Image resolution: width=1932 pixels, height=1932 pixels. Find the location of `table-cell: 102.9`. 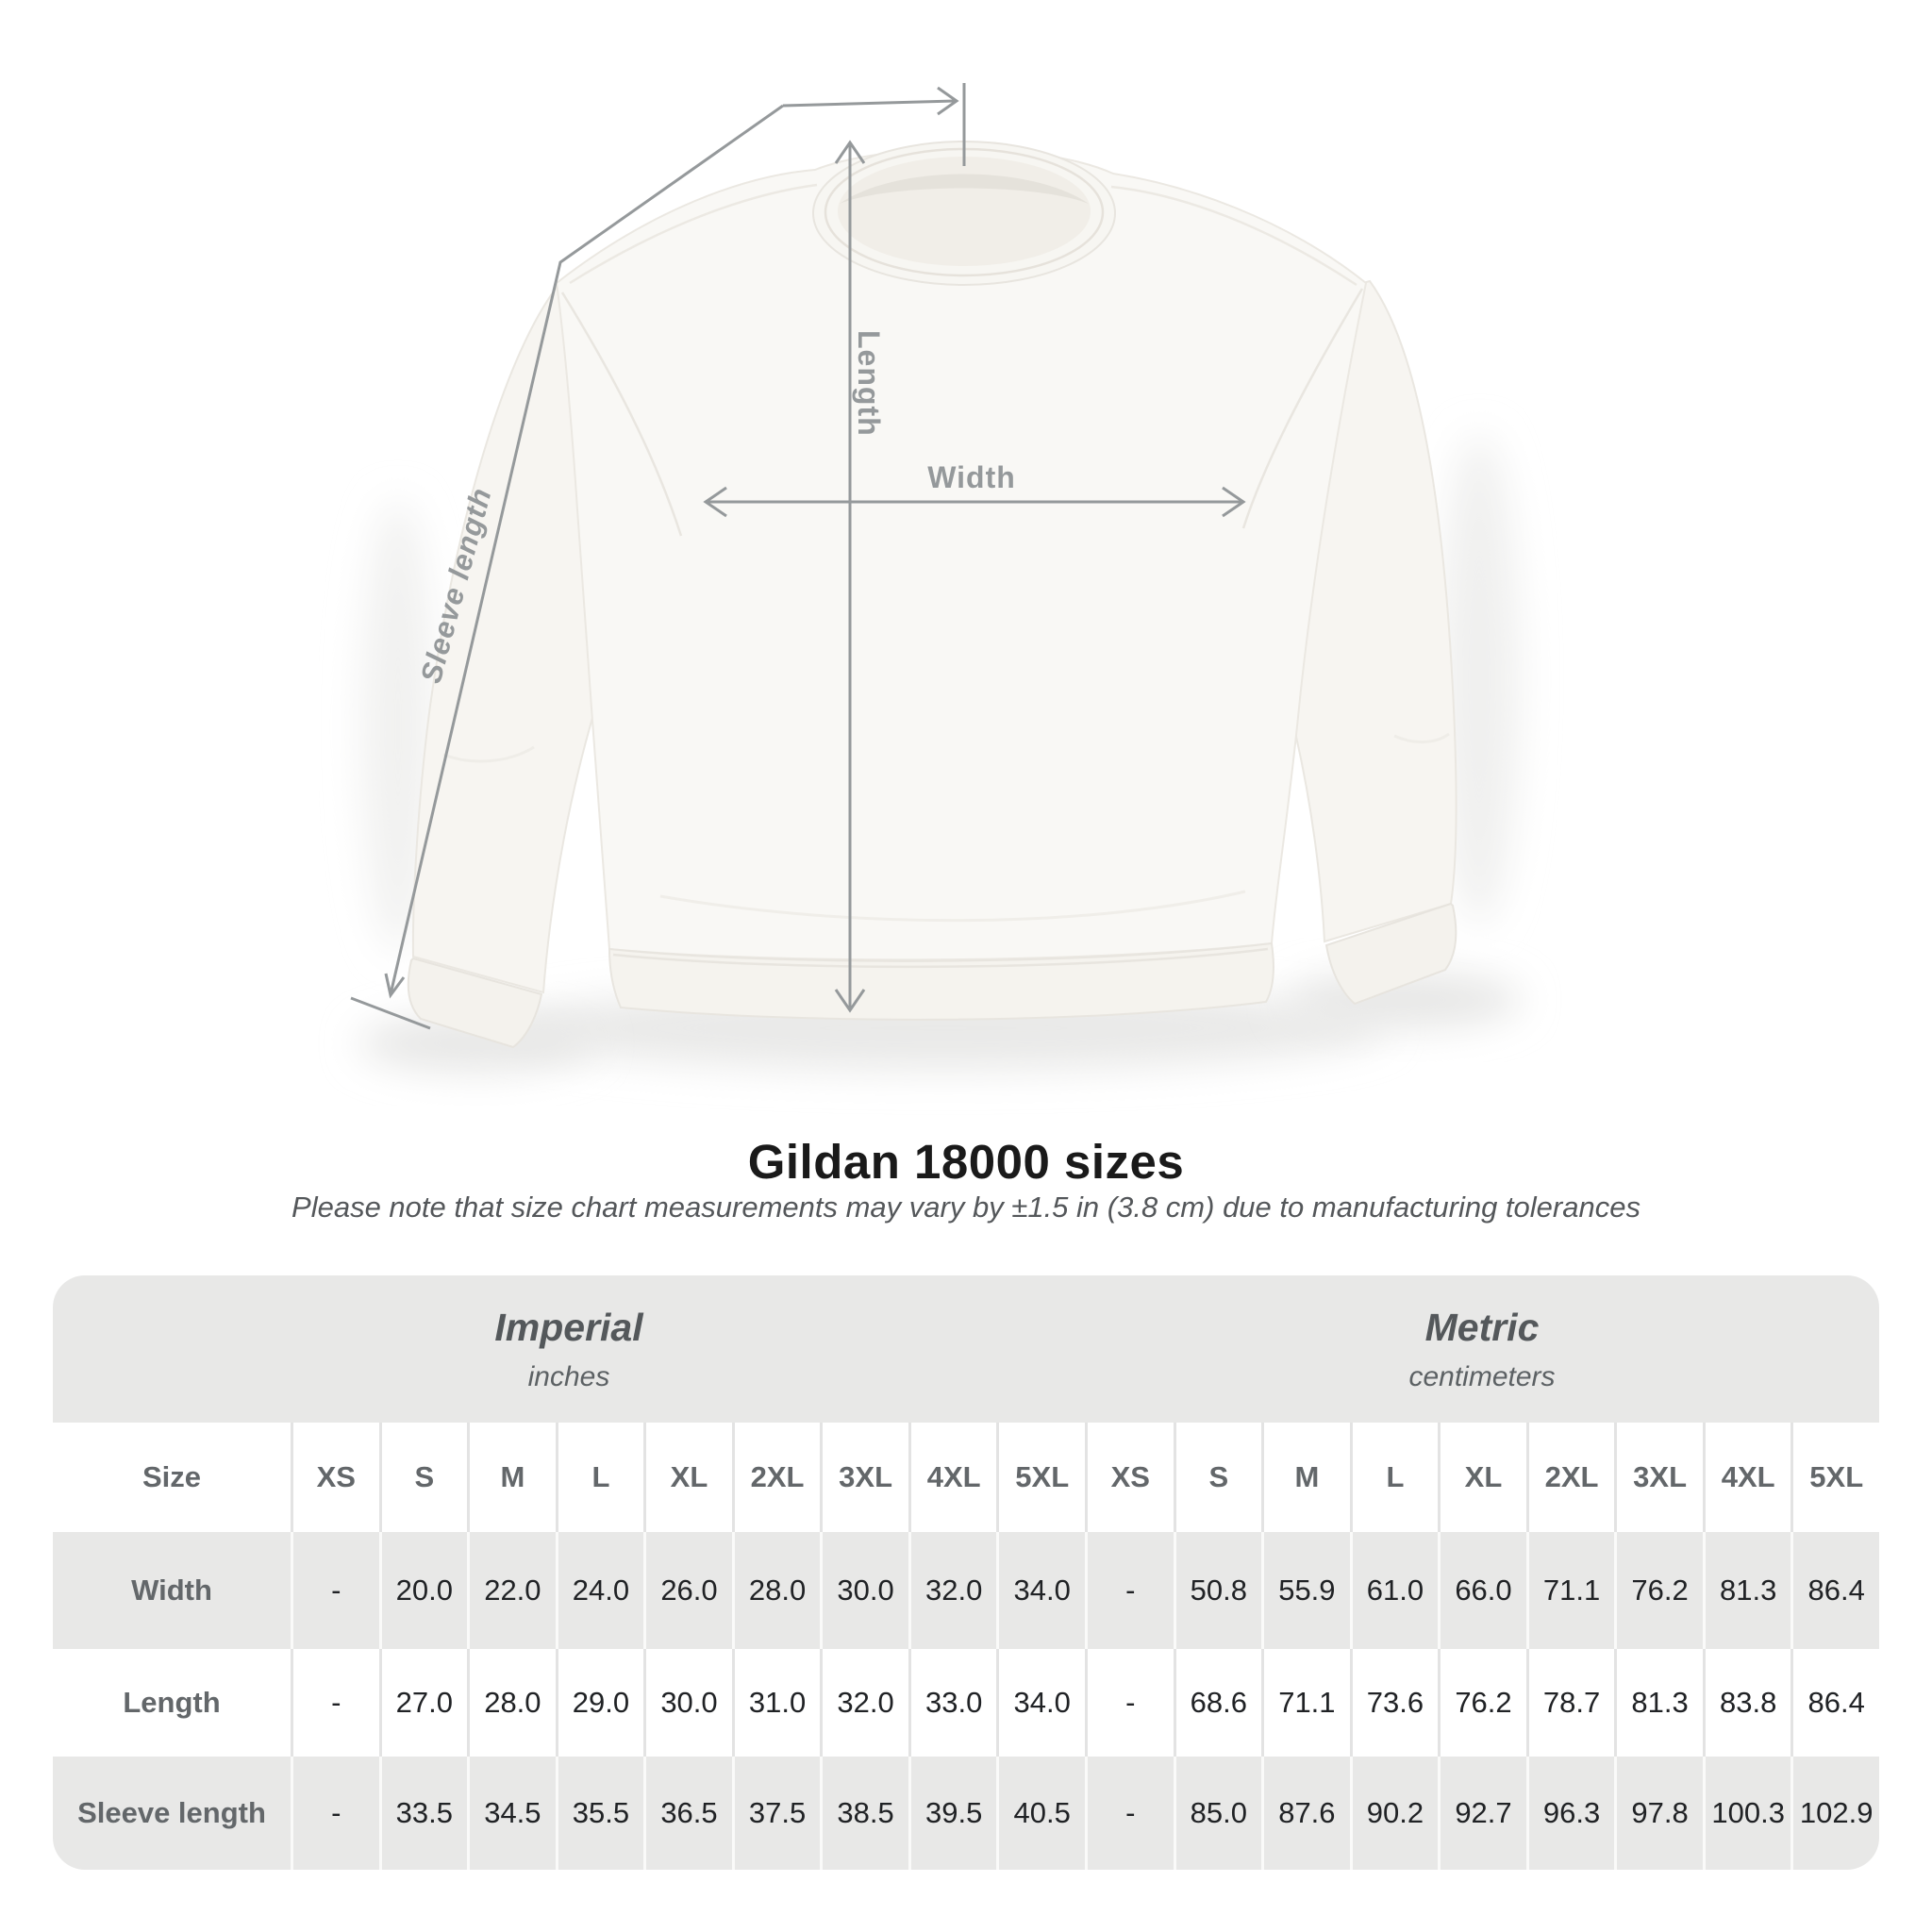

table-cell: 102.9 is located at coordinates (1834, 1814).